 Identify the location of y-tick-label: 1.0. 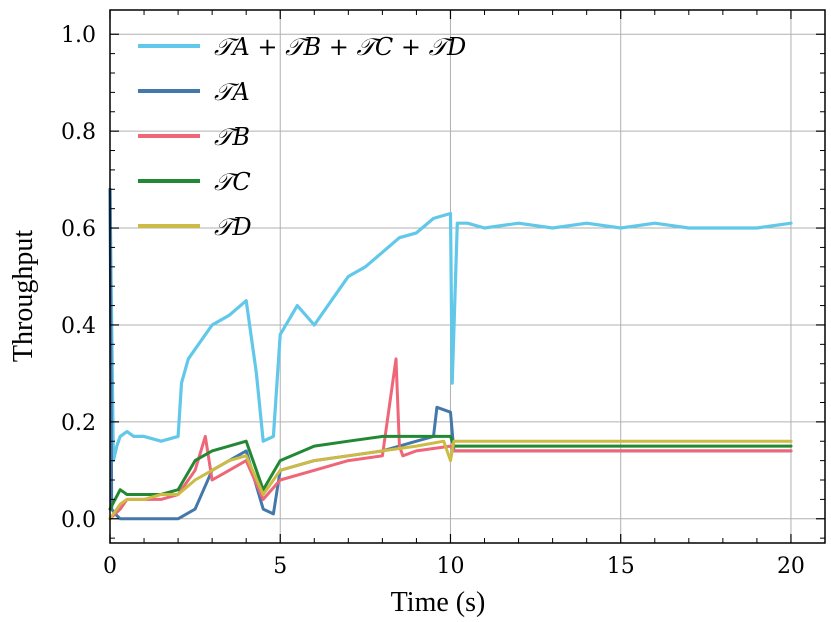
(78, 35).